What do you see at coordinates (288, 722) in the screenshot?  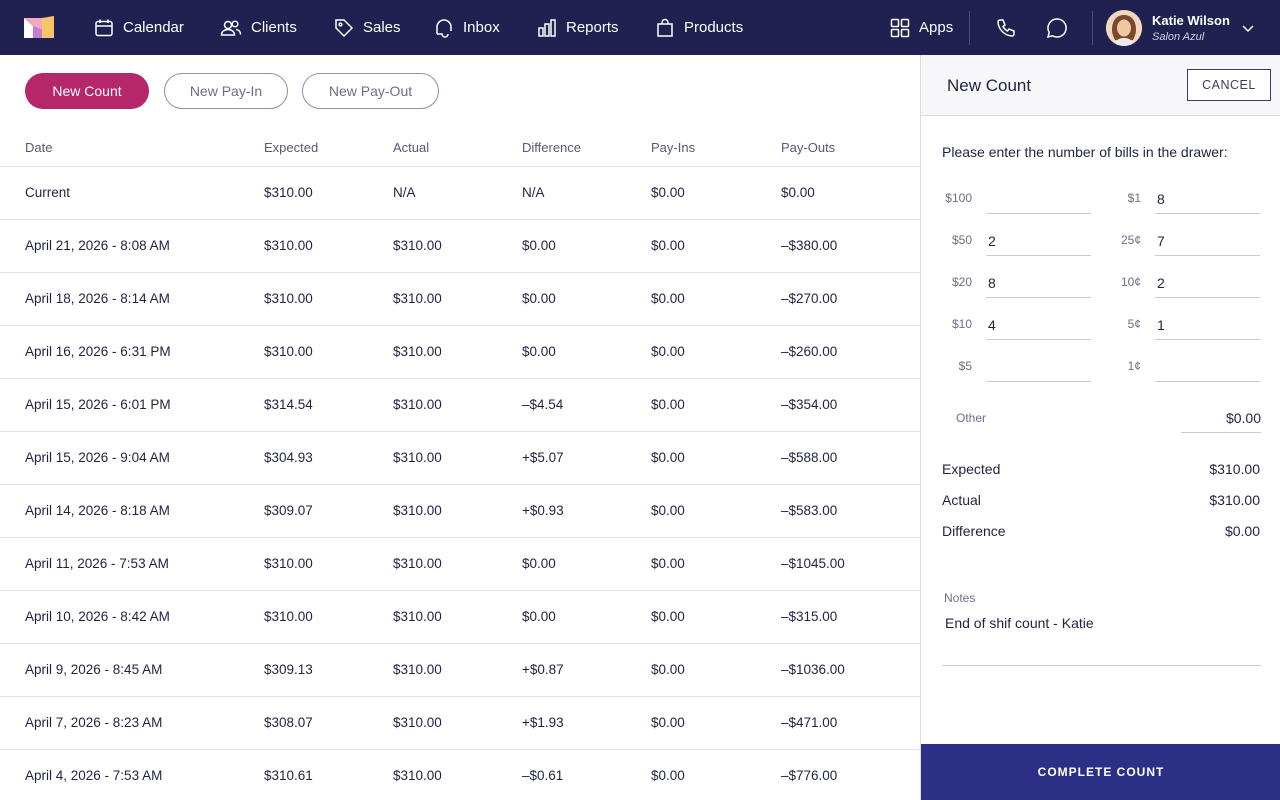 I see `row-expected: $308.07` at bounding box center [288, 722].